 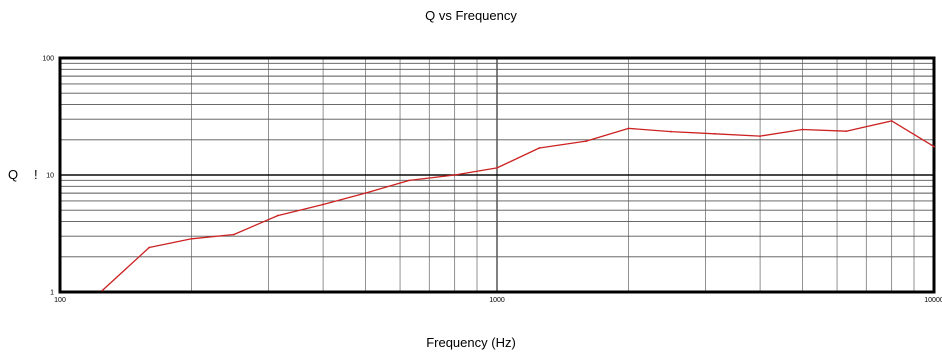 I want to click on x-tick-label: 1000, so click(x=497, y=300).